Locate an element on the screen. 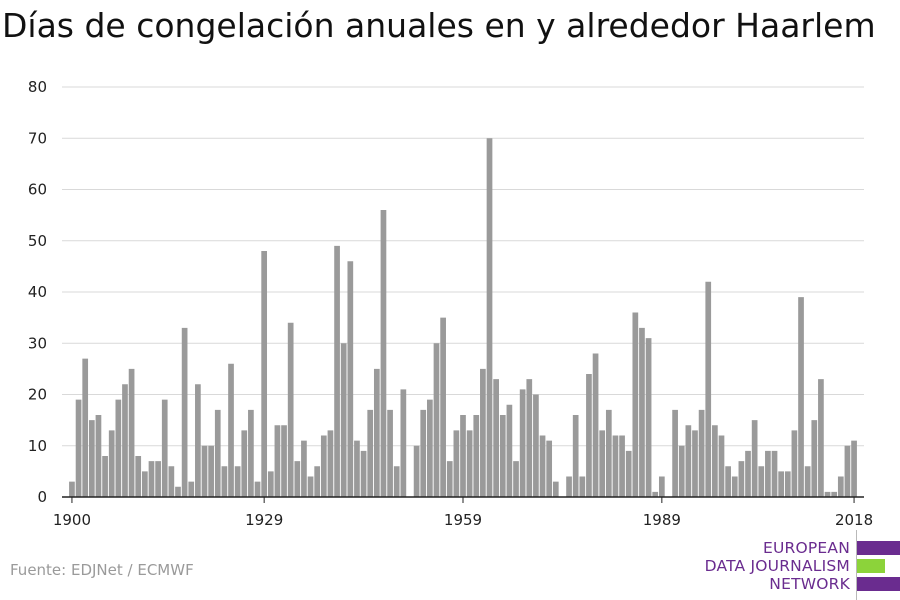 The image size is (900, 600). y-tick-label: 40 is located at coordinates (37, 292).